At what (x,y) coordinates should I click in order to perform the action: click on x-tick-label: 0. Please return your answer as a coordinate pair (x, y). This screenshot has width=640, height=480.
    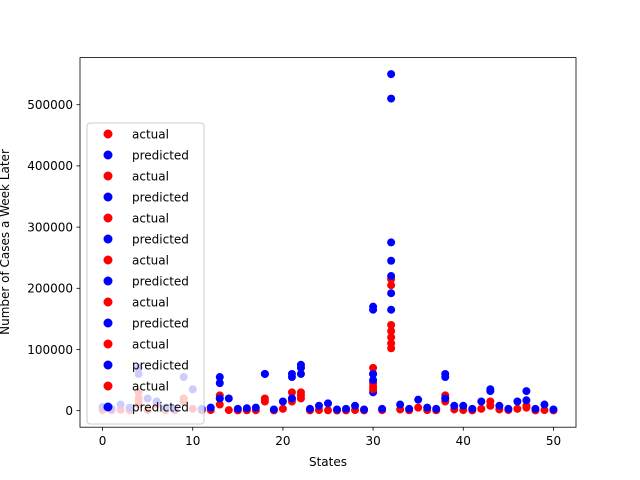
    Looking at the image, I should click on (103, 441).